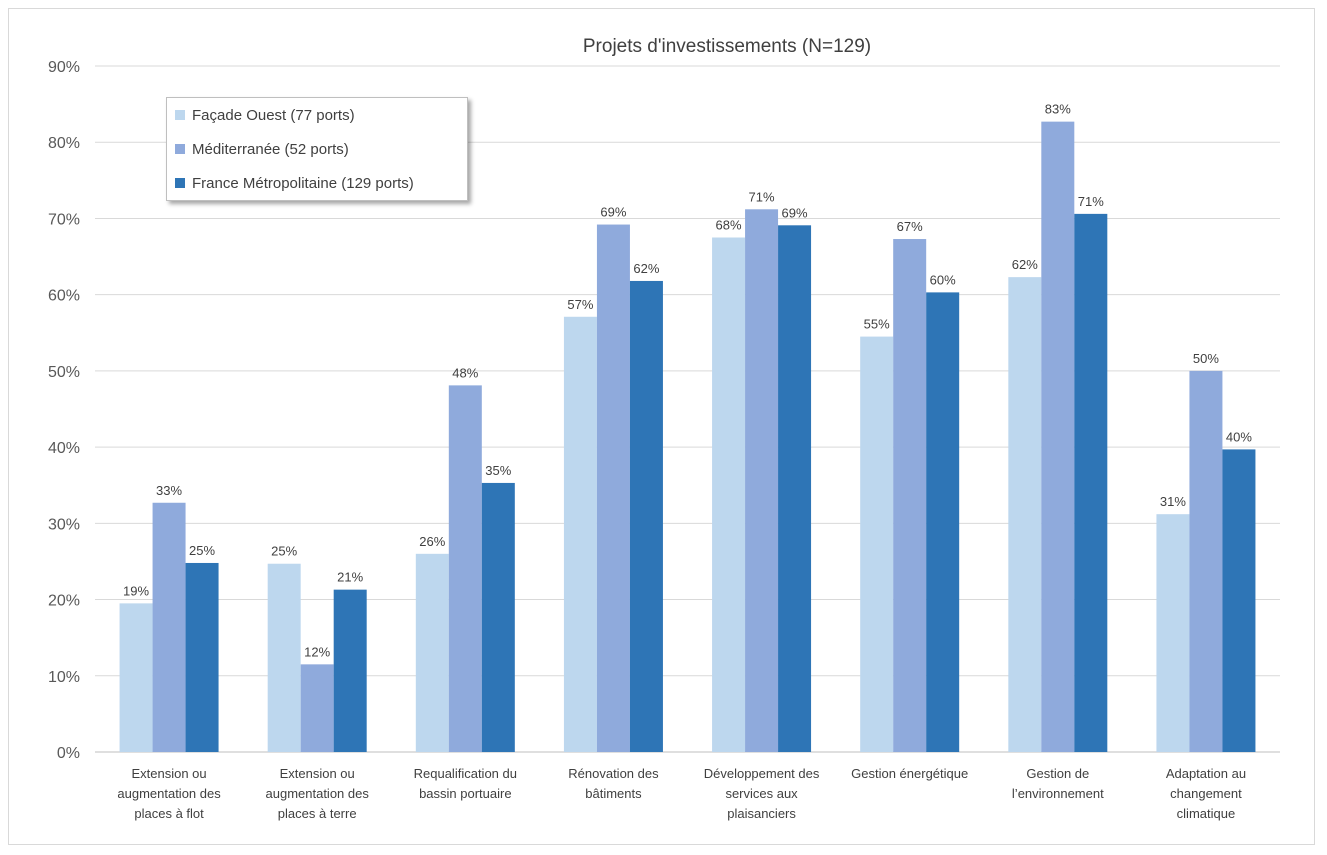  Describe the element at coordinates (1173, 501) in the screenshot. I see `data-label: 31%` at that location.